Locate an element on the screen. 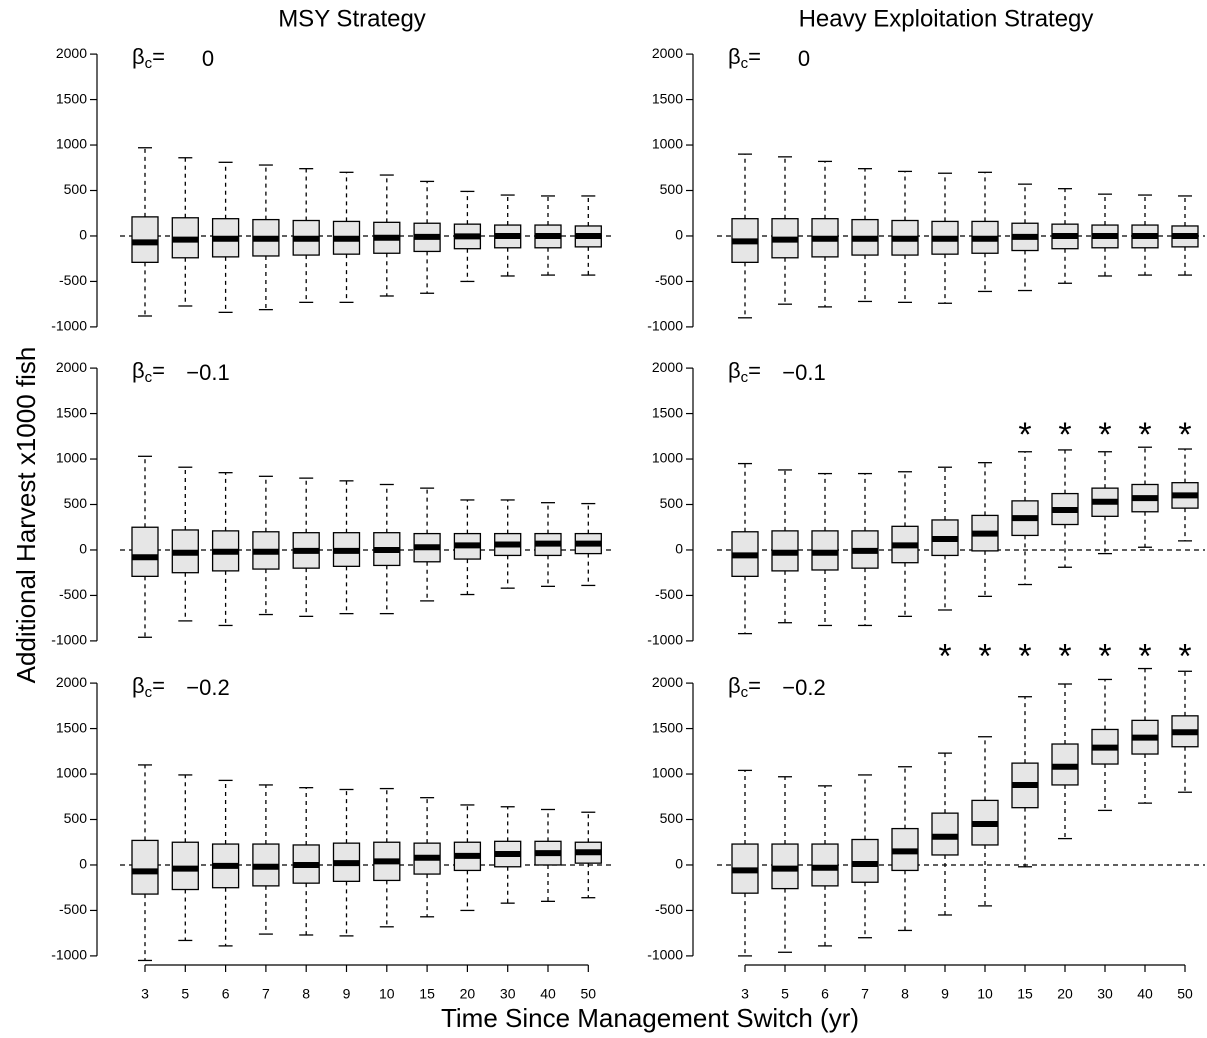 Image resolution: width=1207 pixels, height=1038 pixels. panel-title: MSY Strategy is located at coordinates (352, 18).